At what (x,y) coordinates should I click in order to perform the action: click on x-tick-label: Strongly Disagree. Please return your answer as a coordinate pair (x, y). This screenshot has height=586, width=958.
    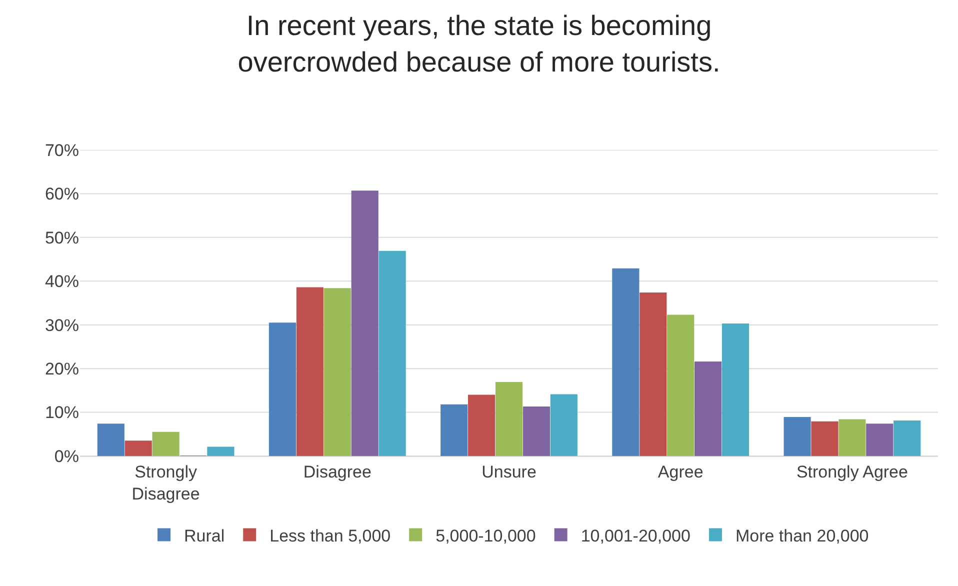
    Looking at the image, I should click on (166, 483).